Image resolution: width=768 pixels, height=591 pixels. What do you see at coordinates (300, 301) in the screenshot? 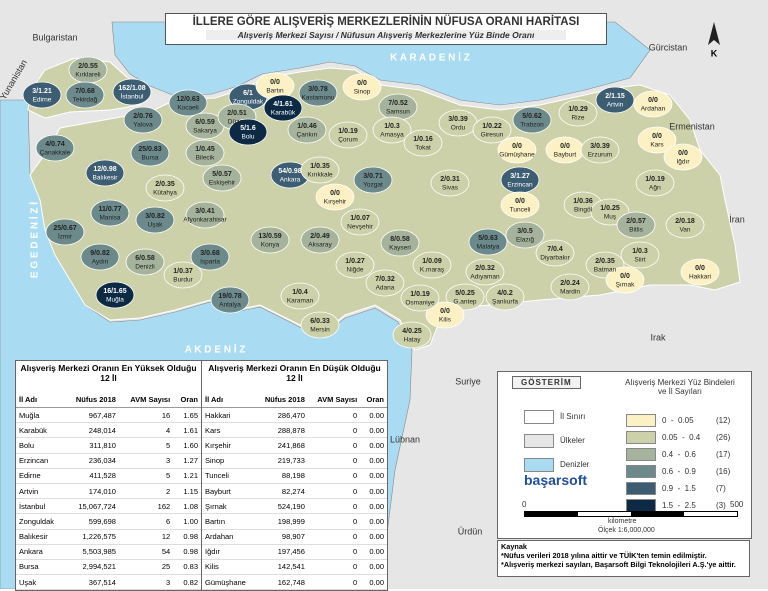
I see `province-name: Karaman` at bounding box center [300, 301].